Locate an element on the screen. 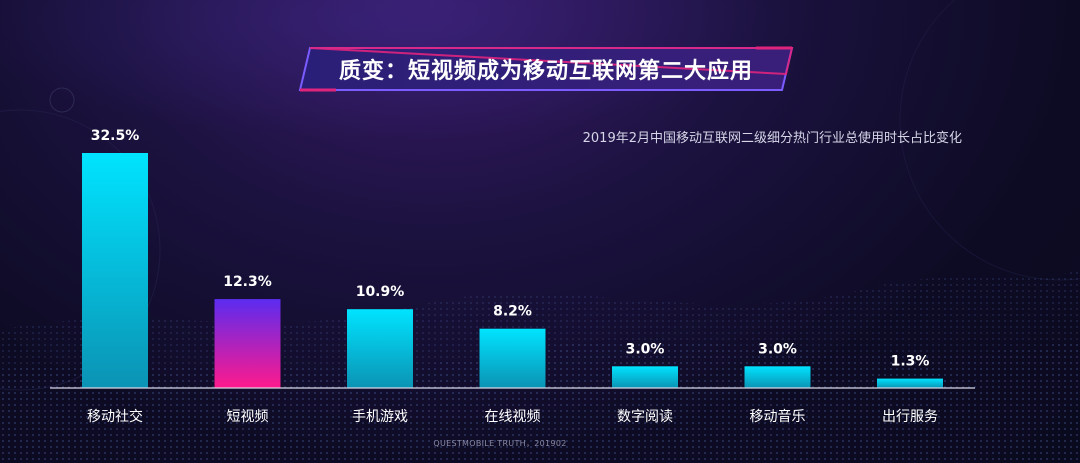 The height and width of the screenshot is (463, 1080). data-label-2: 10.9% is located at coordinates (380, 292).